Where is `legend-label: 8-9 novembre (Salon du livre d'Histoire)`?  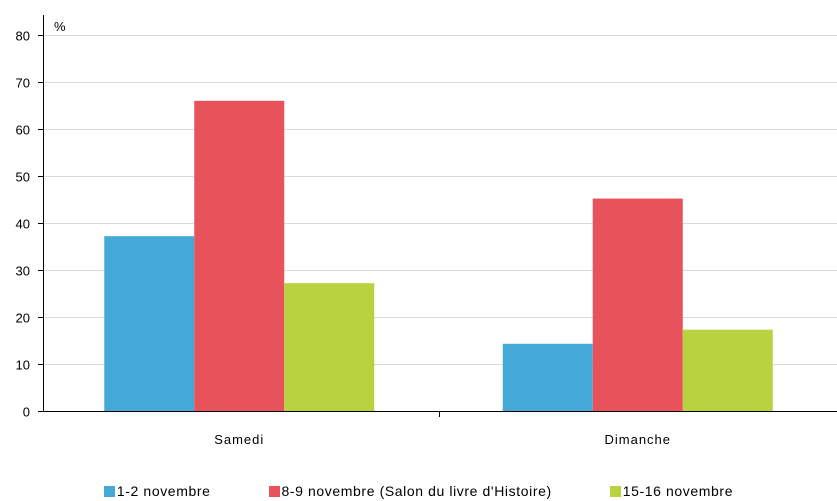
legend-label: 8-9 novembre (Salon du livre d'Histoire) is located at coordinates (416, 491).